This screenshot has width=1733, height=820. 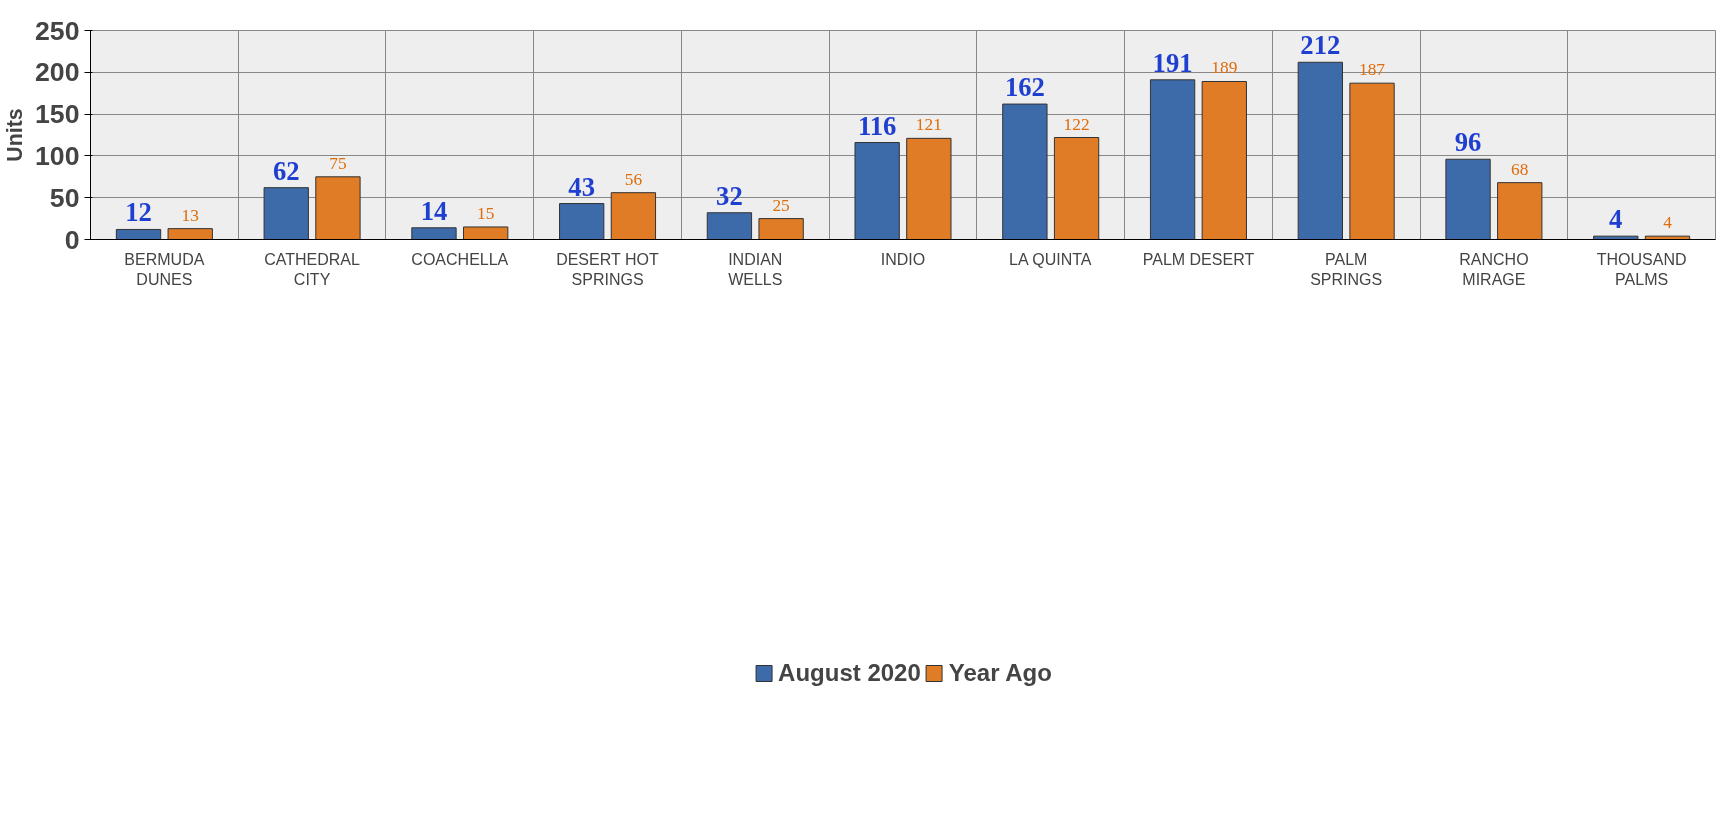 What do you see at coordinates (903, 259) in the screenshot?
I see `x-tick-label: INDIO` at bounding box center [903, 259].